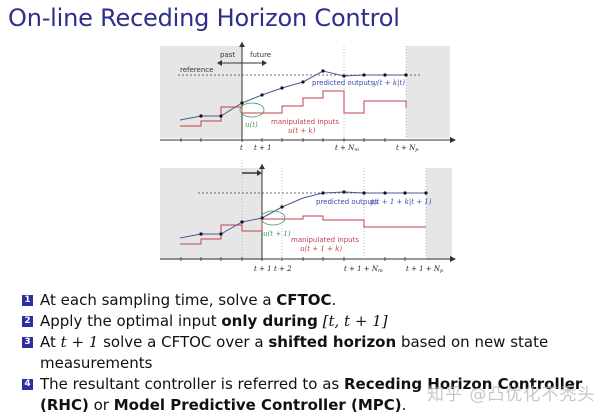 The image size is (600, 419). Describe the element at coordinates (325, 240) in the screenshot. I see `manipulated-inputs-label-2: manipulated inputs` at that location.